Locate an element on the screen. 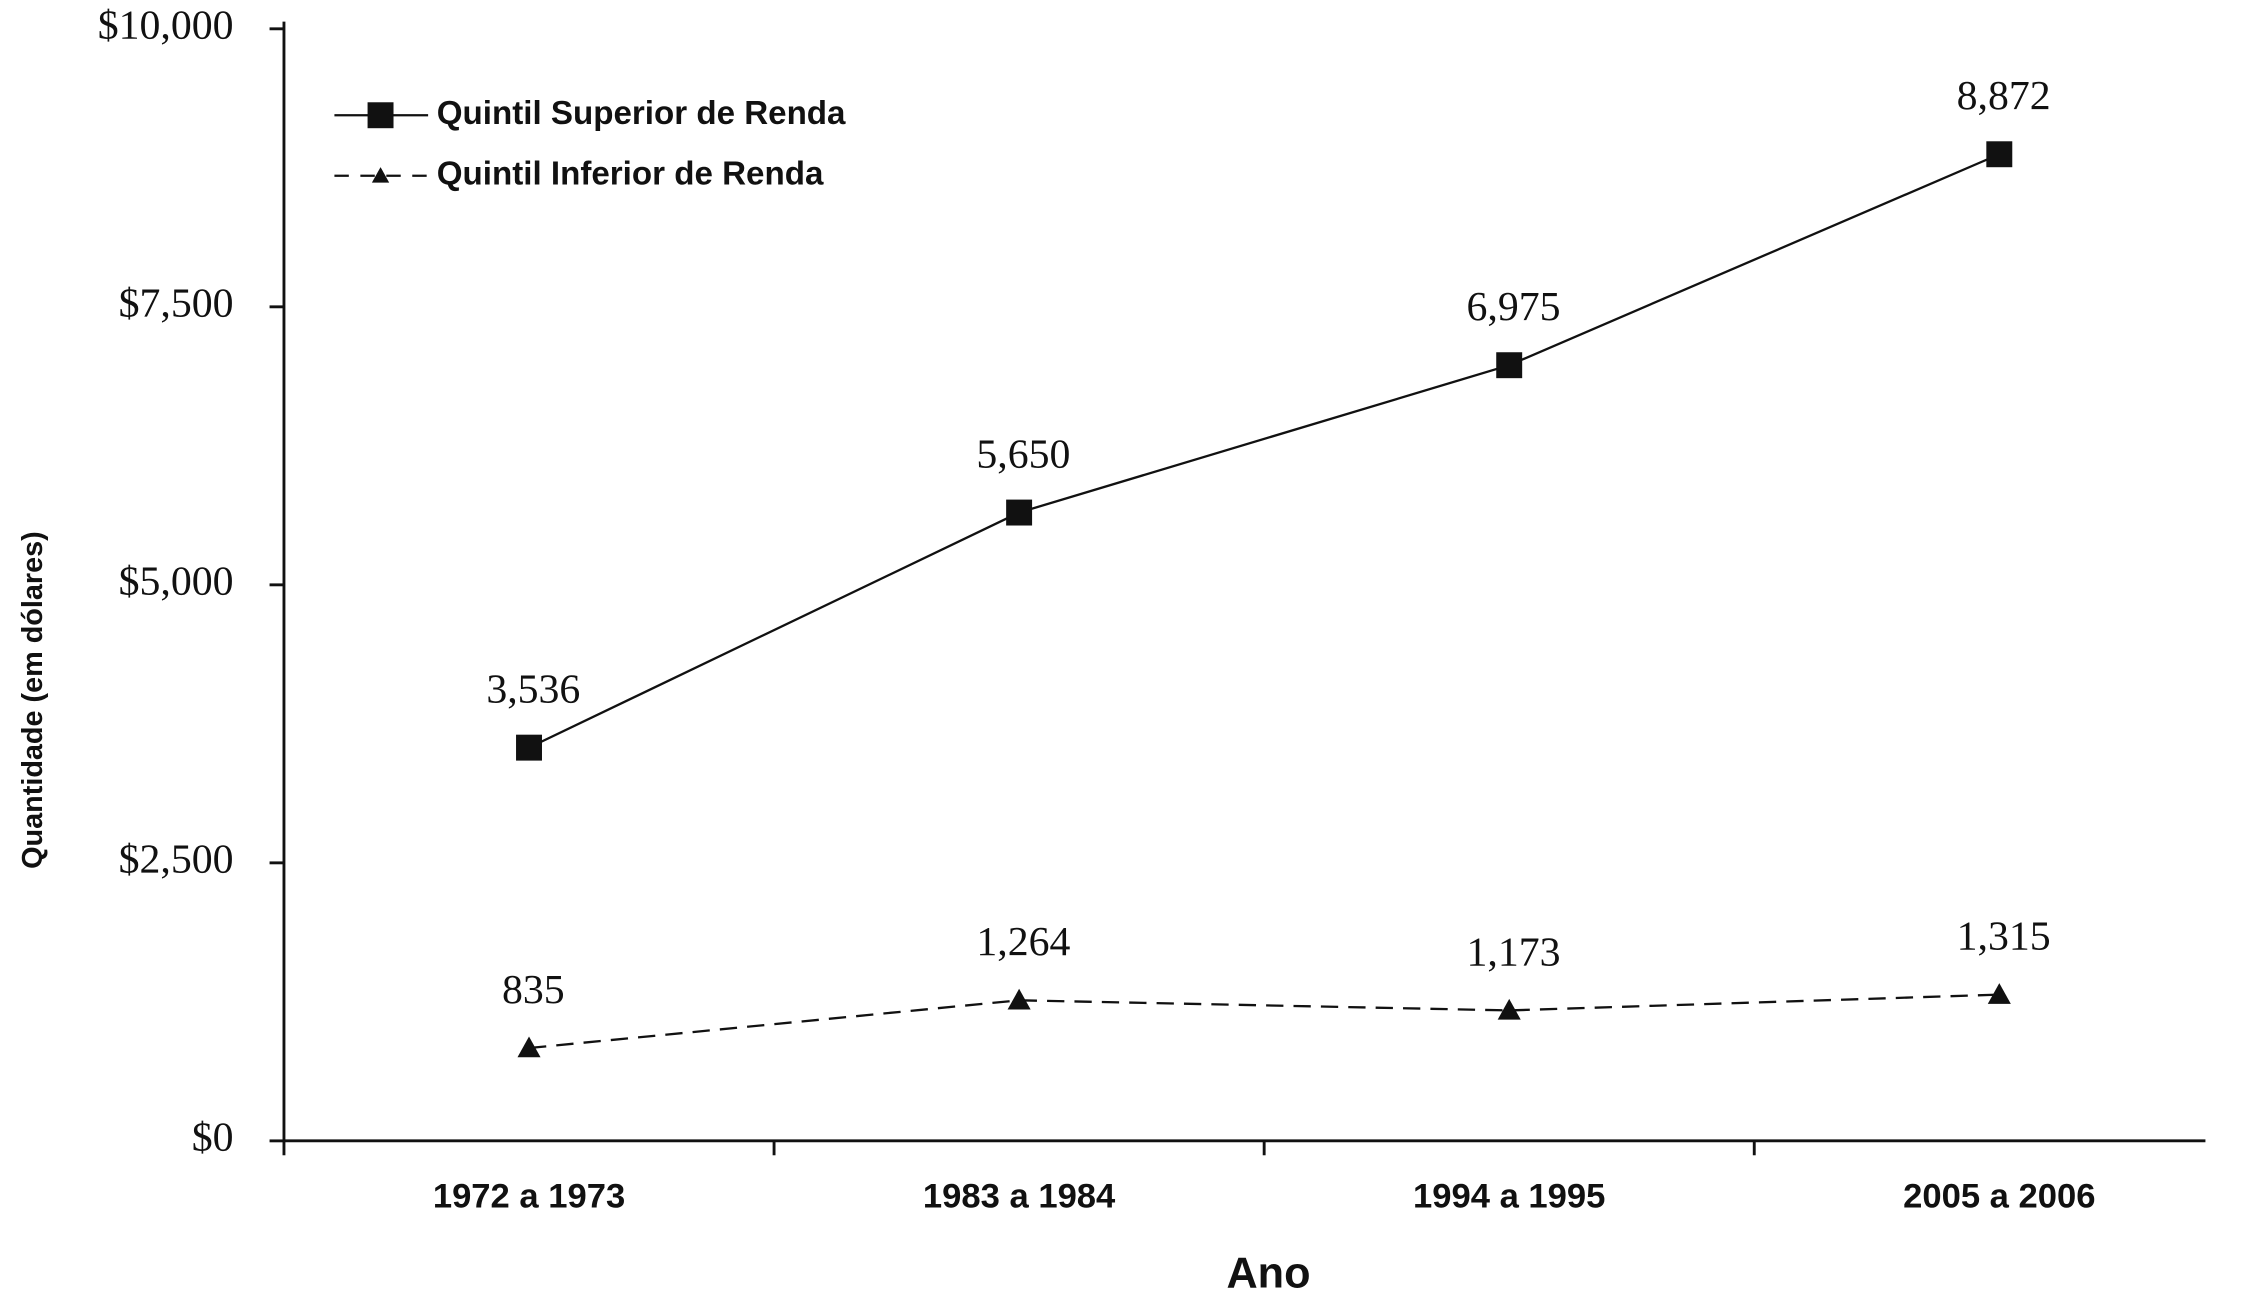  y-tick-label: $5,000 is located at coordinates (176, 581).